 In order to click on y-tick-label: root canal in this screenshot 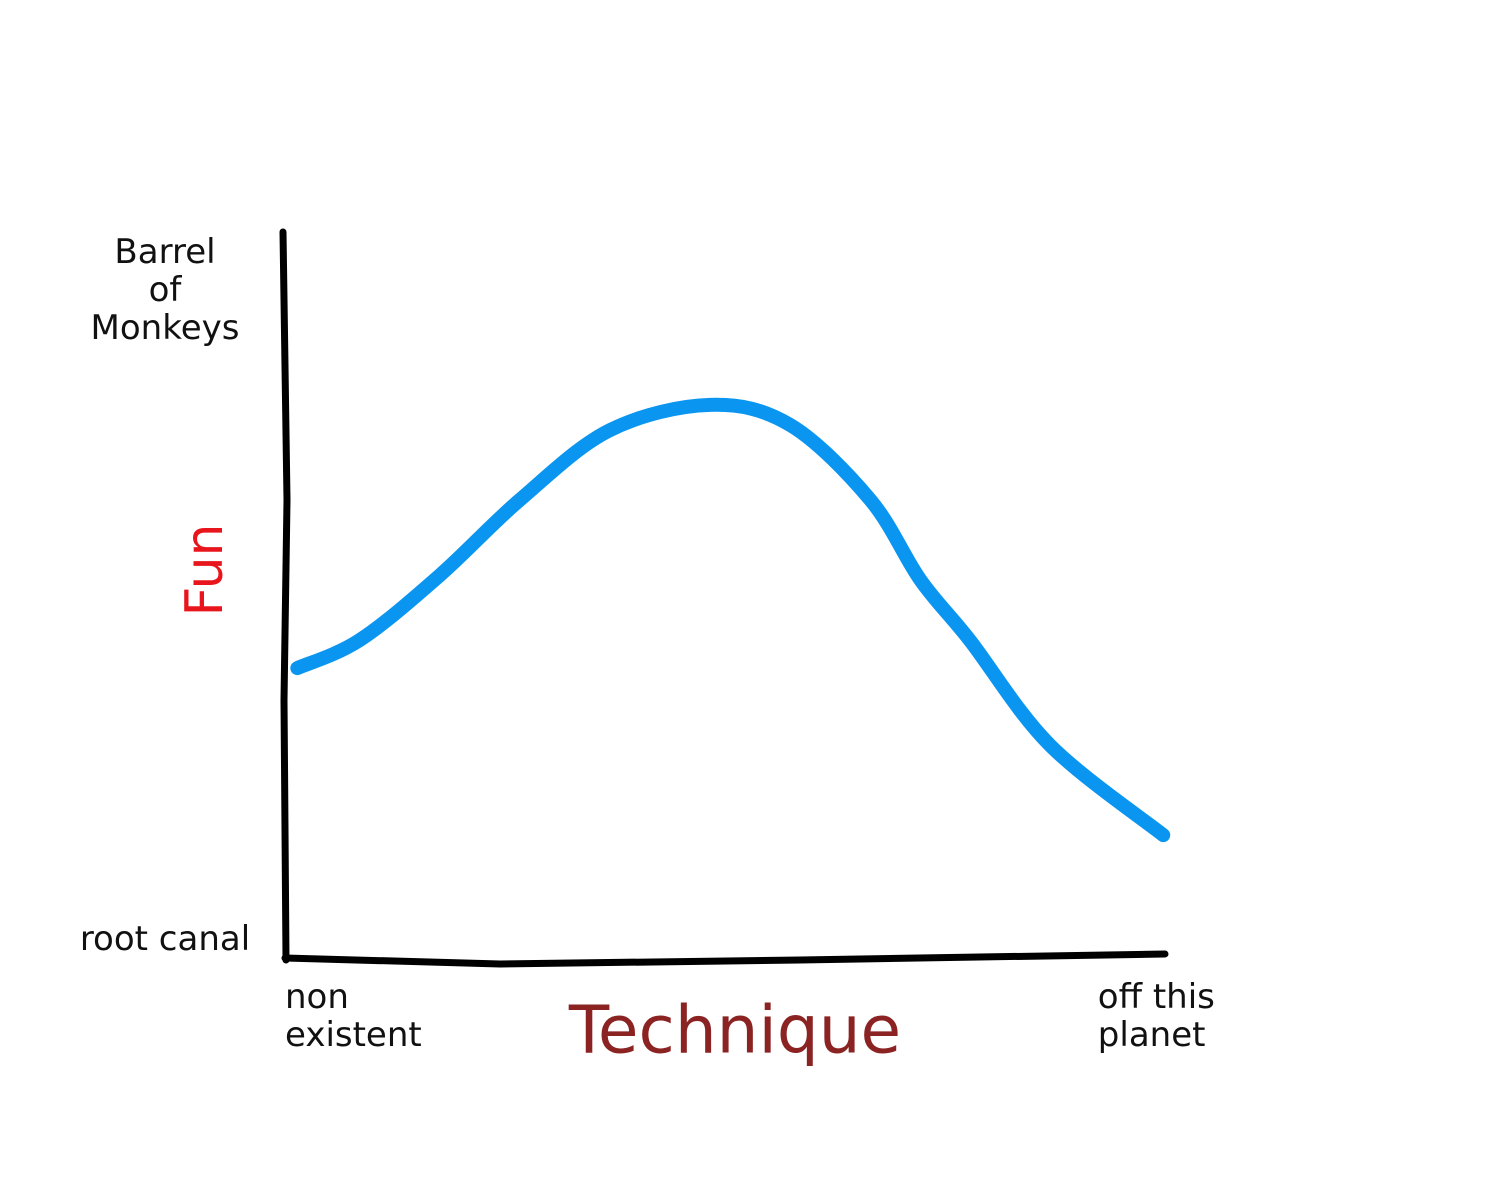, I will do `click(165, 939)`.